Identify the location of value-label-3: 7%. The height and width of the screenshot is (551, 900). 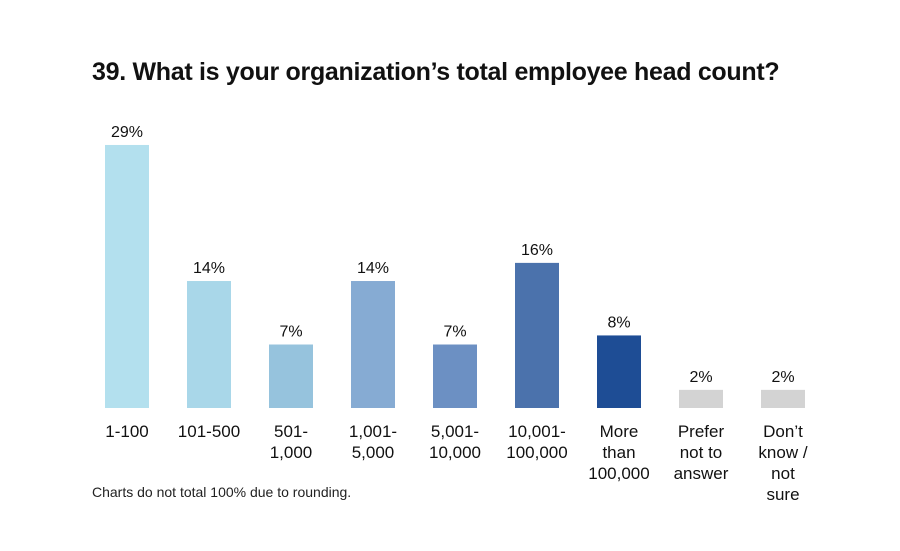
(290, 332).